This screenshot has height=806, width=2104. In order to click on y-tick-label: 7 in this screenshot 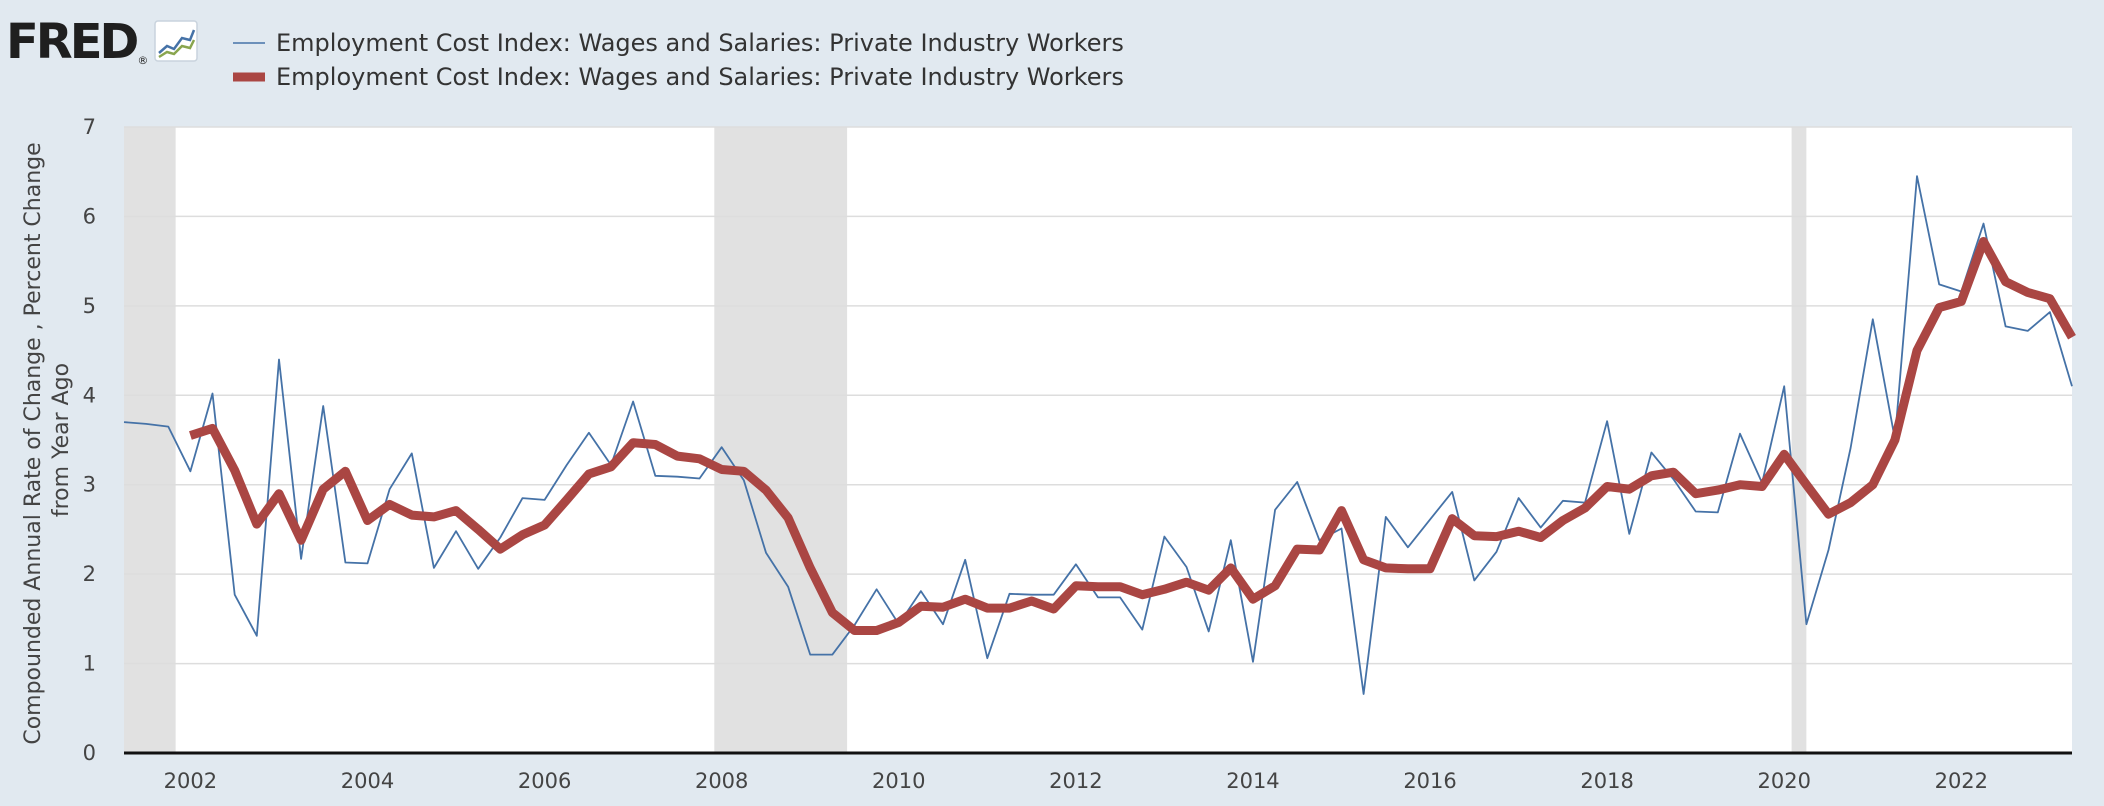, I will do `click(89, 127)`.